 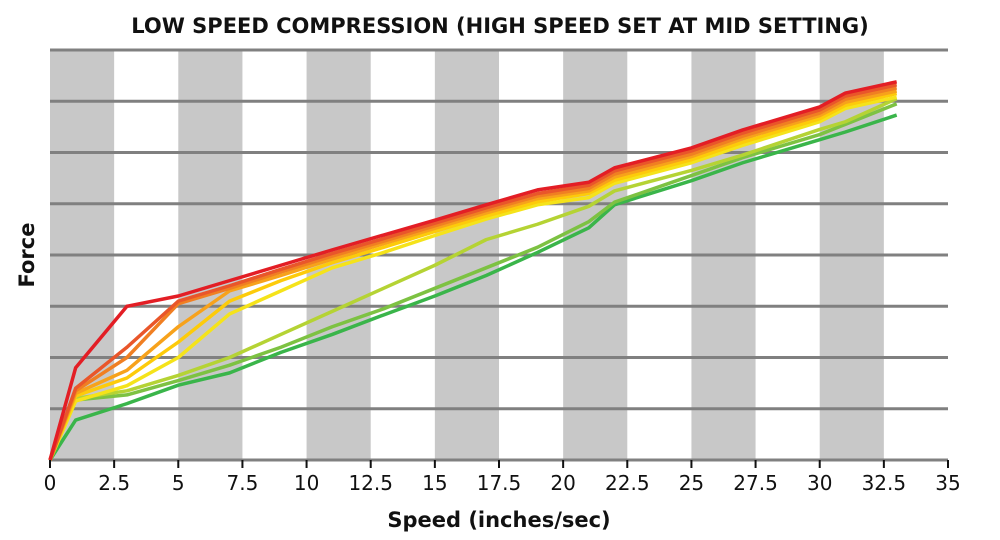 What do you see at coordinates (498, 520) in the screenshot?
I see `x-axis-label: Speed (inches/sec)` at bounding box center [498, 520].